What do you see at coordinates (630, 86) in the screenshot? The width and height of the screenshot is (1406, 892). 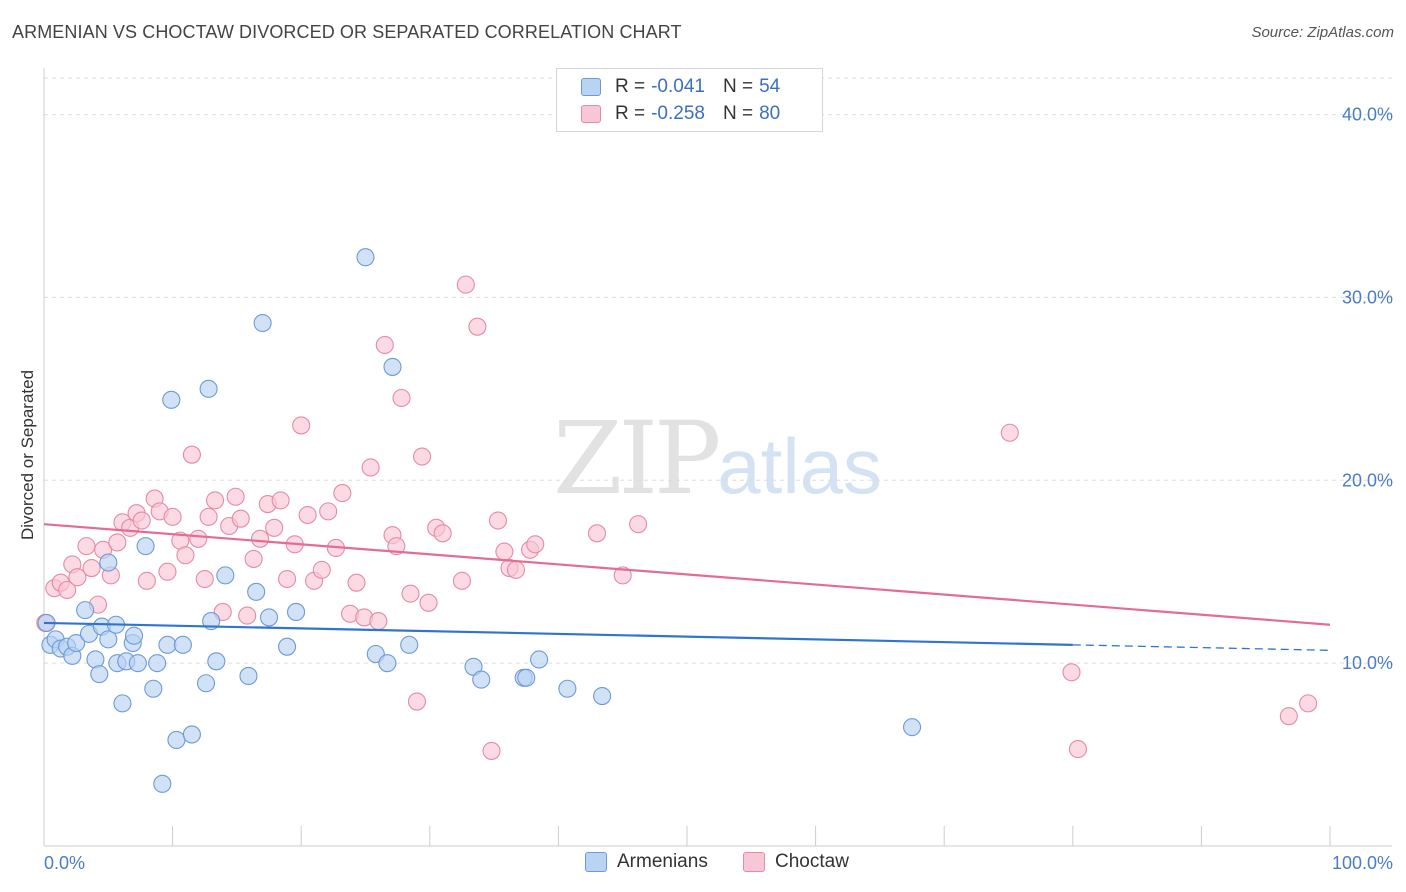 I see `armenians-r-label: R =` at bounding box center [630, 86].